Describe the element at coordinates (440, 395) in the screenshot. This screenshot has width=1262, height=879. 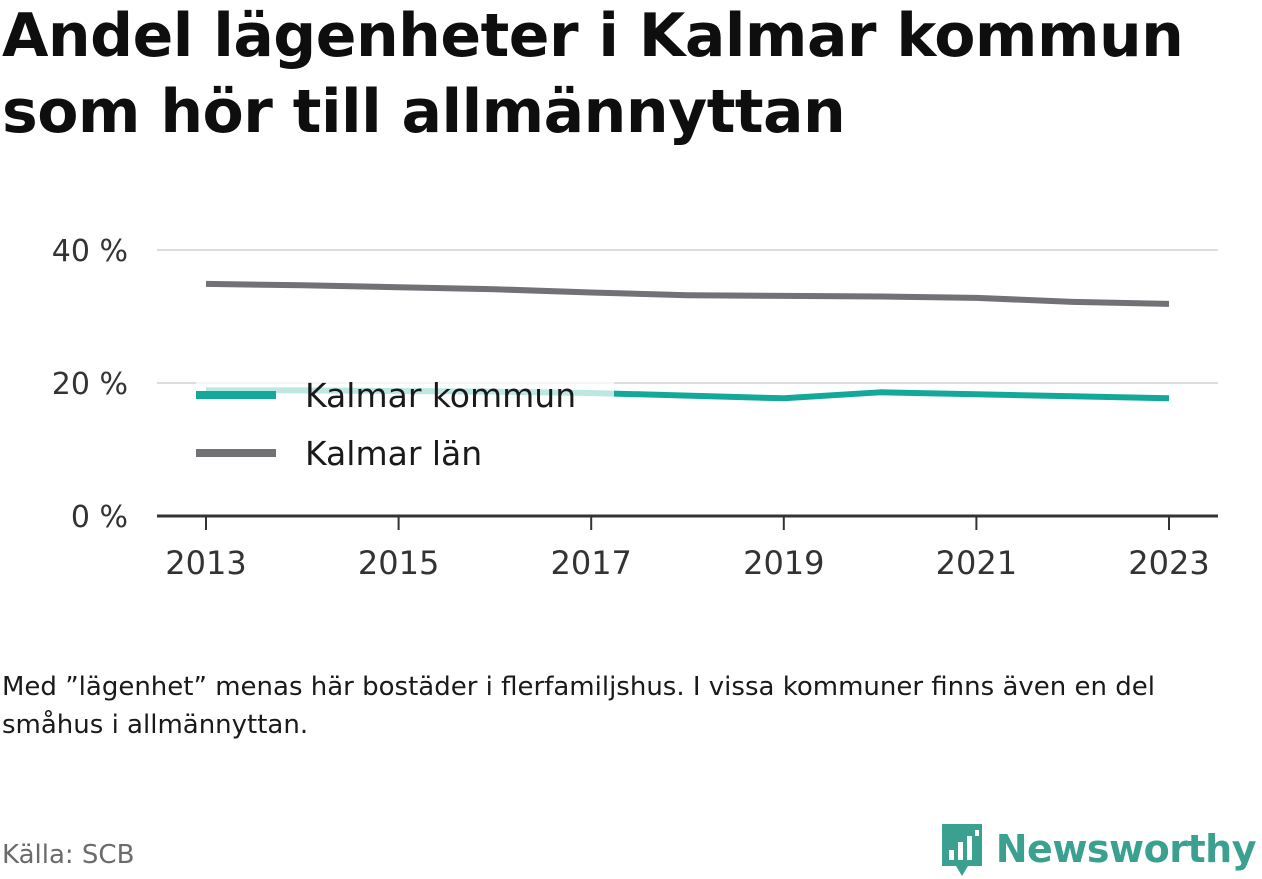
I see `legend-label: Kalmar kommun` at that location.